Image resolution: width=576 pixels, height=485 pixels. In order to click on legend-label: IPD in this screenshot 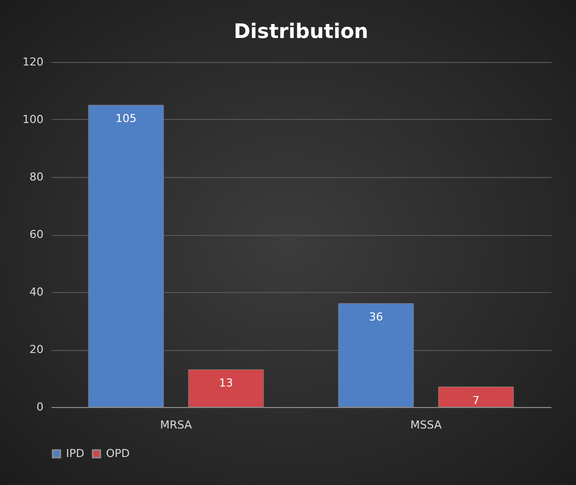, I will do `click(75, 453)`.